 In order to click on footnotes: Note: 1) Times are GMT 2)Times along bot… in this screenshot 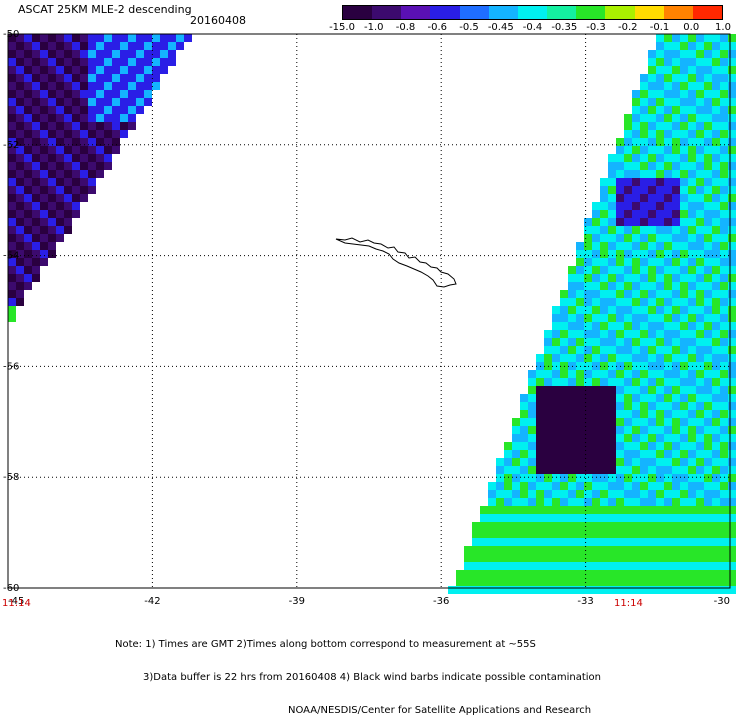, I will do `click(358, 672)`.